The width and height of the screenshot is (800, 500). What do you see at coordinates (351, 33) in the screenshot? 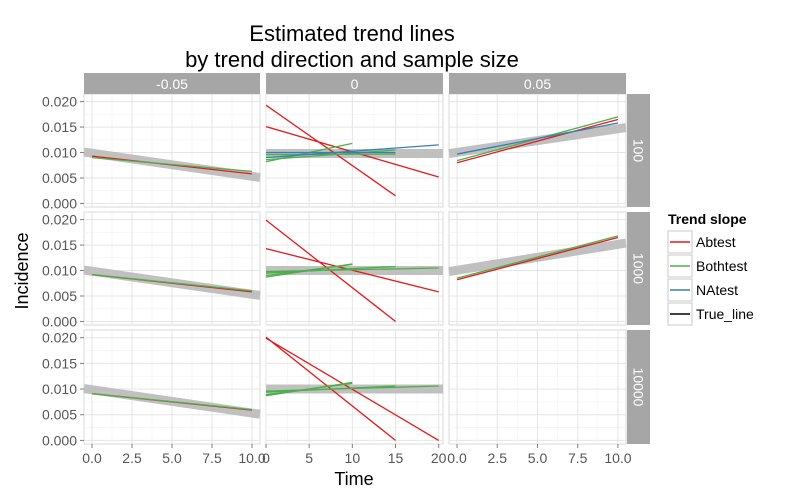
I see `chart-title-line-1: Estimated trend lines` at bounding box center [351, 33].